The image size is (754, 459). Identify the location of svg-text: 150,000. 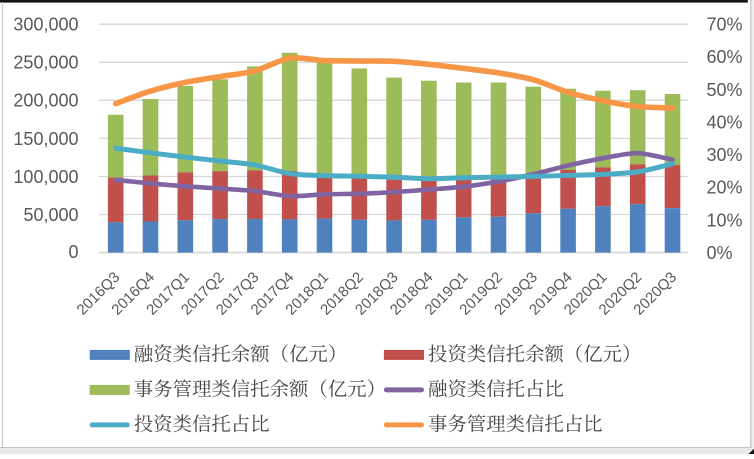
(45, 139).